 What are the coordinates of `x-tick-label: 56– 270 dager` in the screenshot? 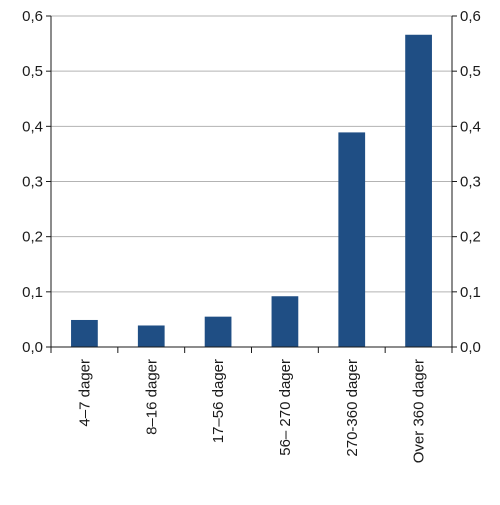 It's located at (285, 407).